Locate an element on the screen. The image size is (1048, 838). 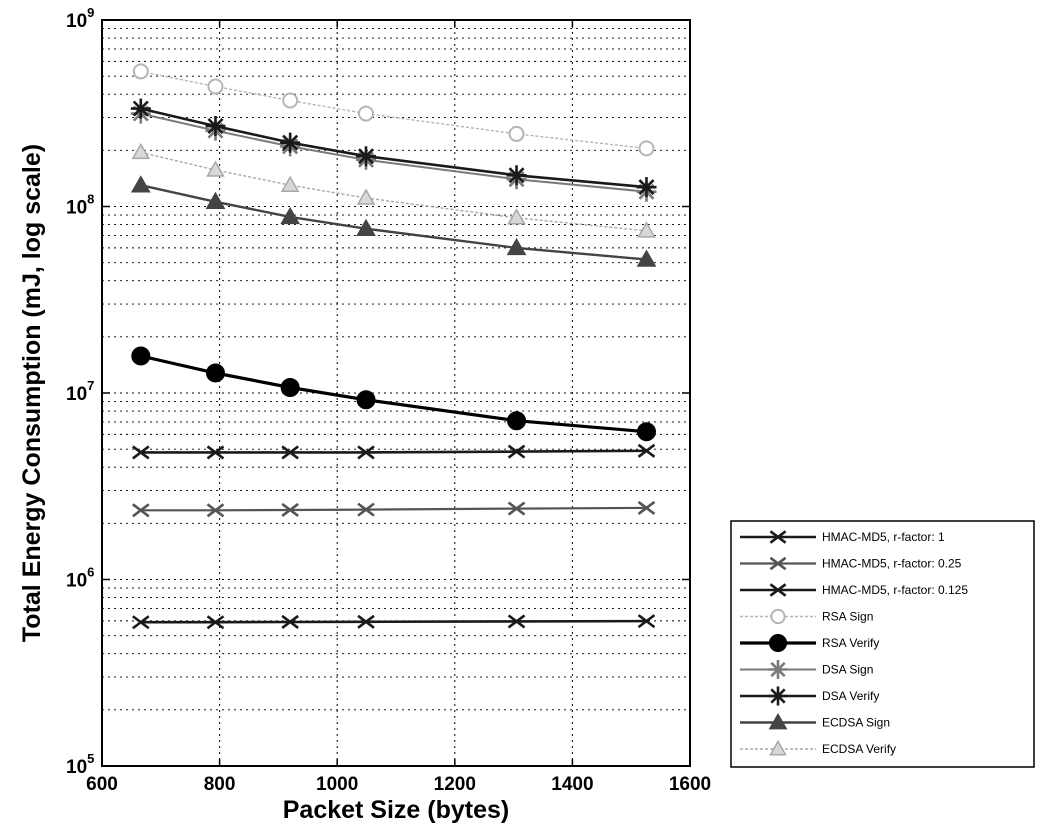
x-axis-label: Packet Size (bytes) is located at coordinates (396, 810).